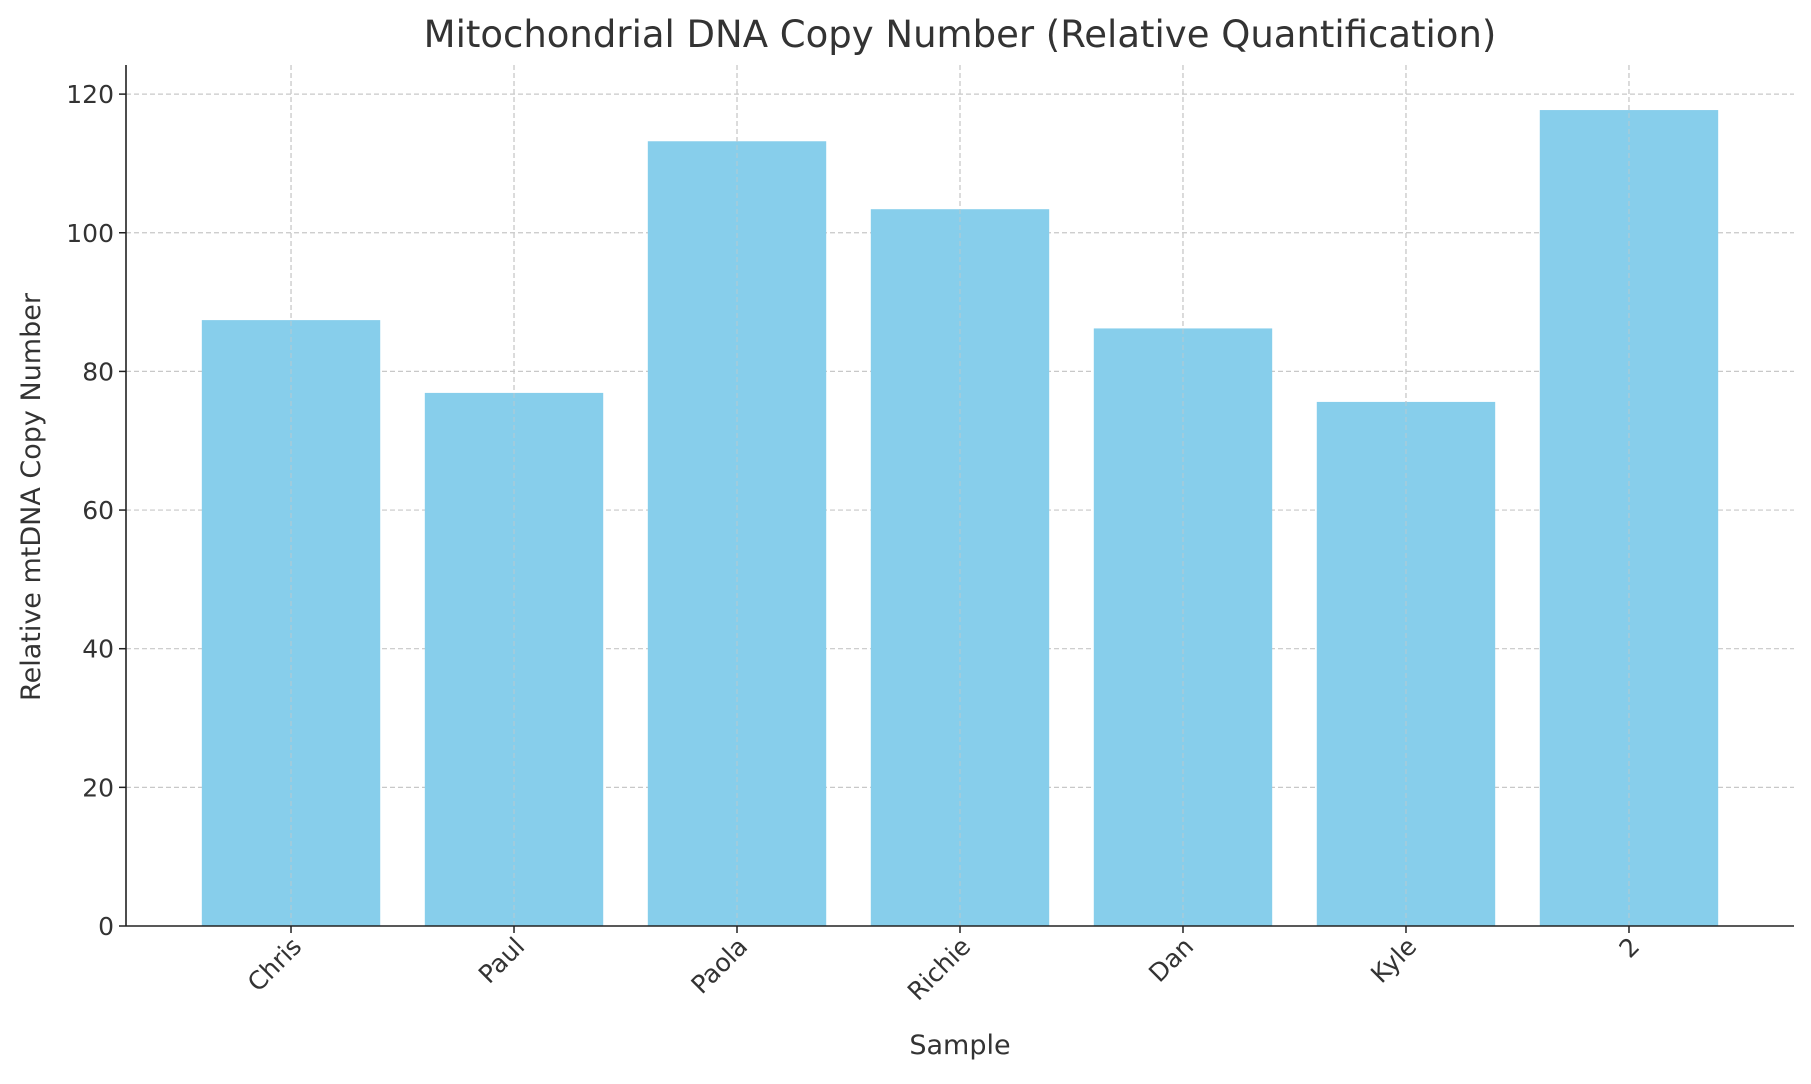 This screenshot has height=1084, width=1811. What do you see at coordinates (90, 233) in the screenshot?
I see `y-tick-label: 100` at bounding box center [90, 233].